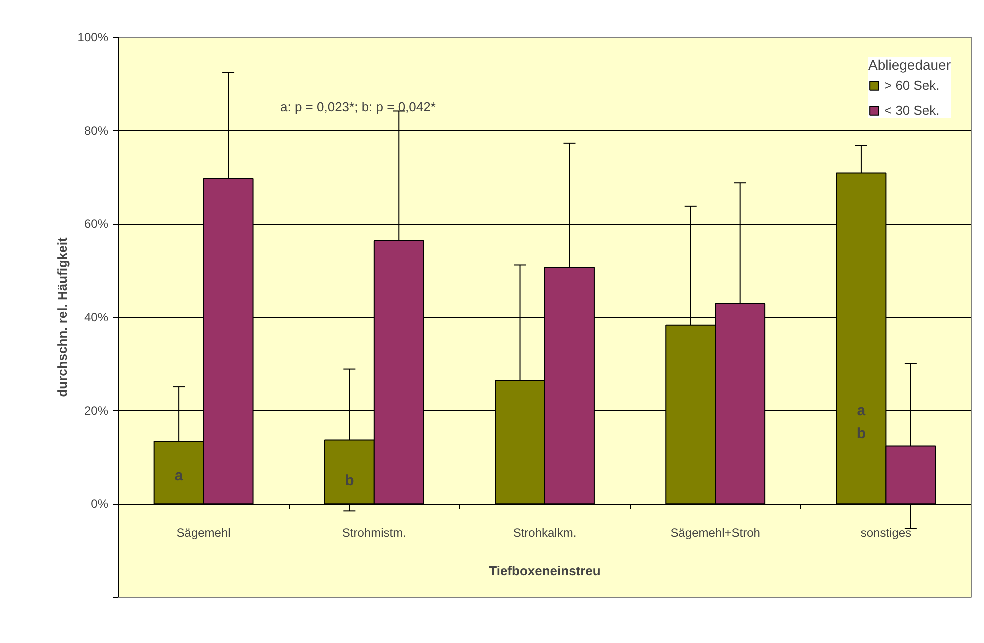 The image size is (984, 643). Describe the element at coordinates (715, 533) in the screenshot. I see `x-tick-label: Sägemehl+Stroh` at that location.